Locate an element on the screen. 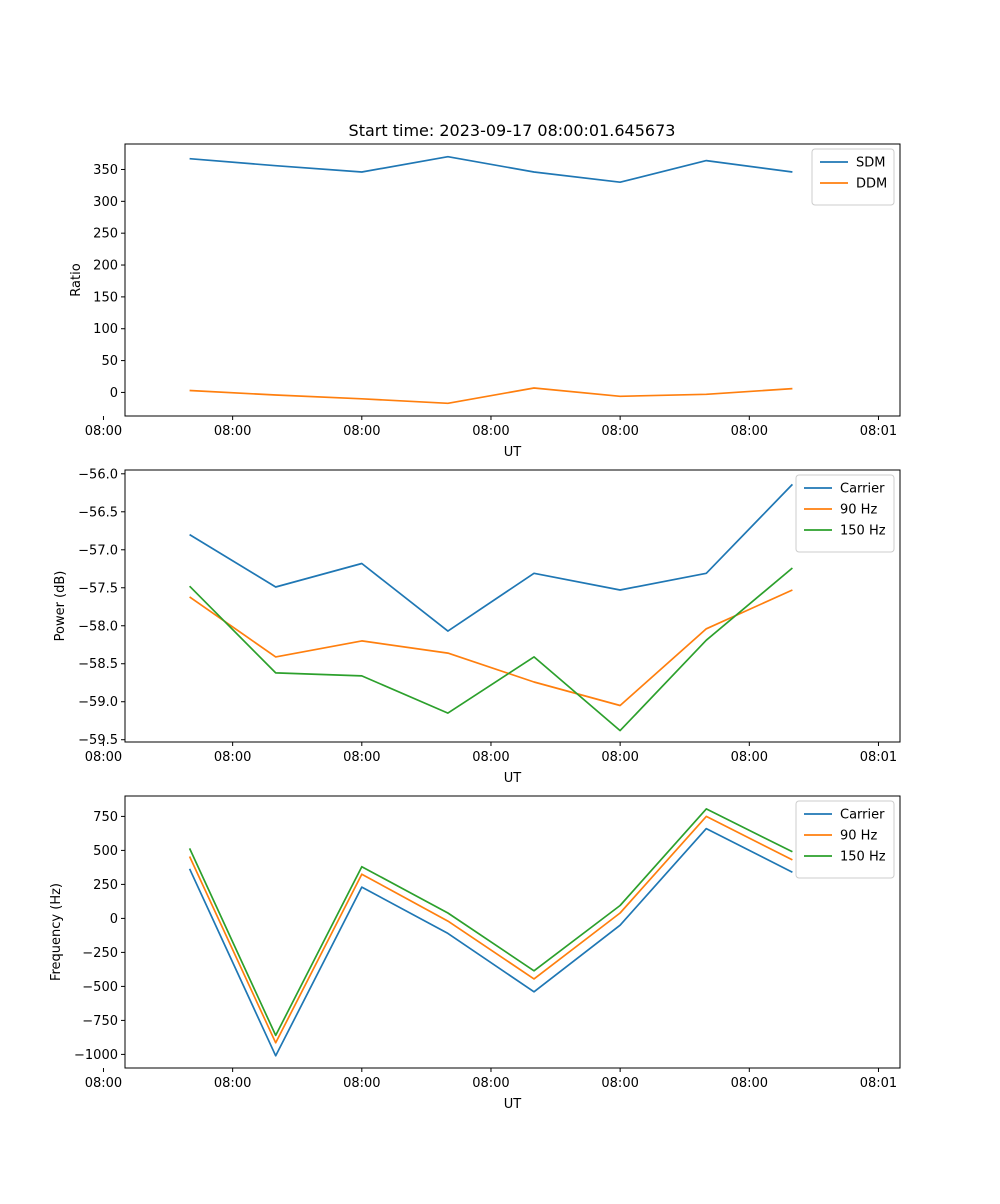 Image resolution: width=1000 pixels, height=1204 pixels. frequency-legend is located at coordinates (845, 839).